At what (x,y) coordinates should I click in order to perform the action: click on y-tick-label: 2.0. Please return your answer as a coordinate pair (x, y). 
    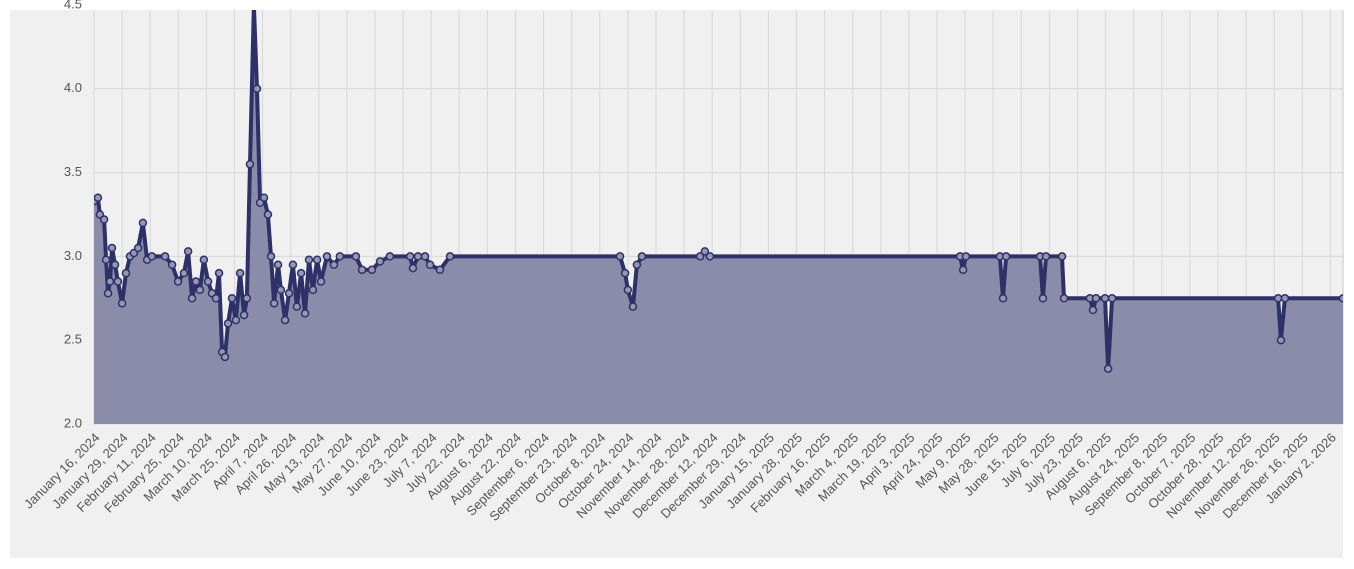
    Looking at the image, I should click on (73, 422).